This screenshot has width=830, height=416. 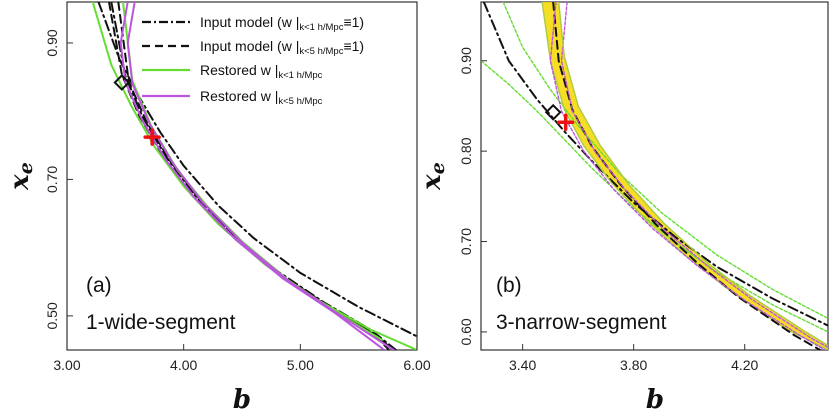 I want to click on legend-entry-input-k5: Input model (w |k<5 h/Mpc≡1), so click(x=253, y=47).